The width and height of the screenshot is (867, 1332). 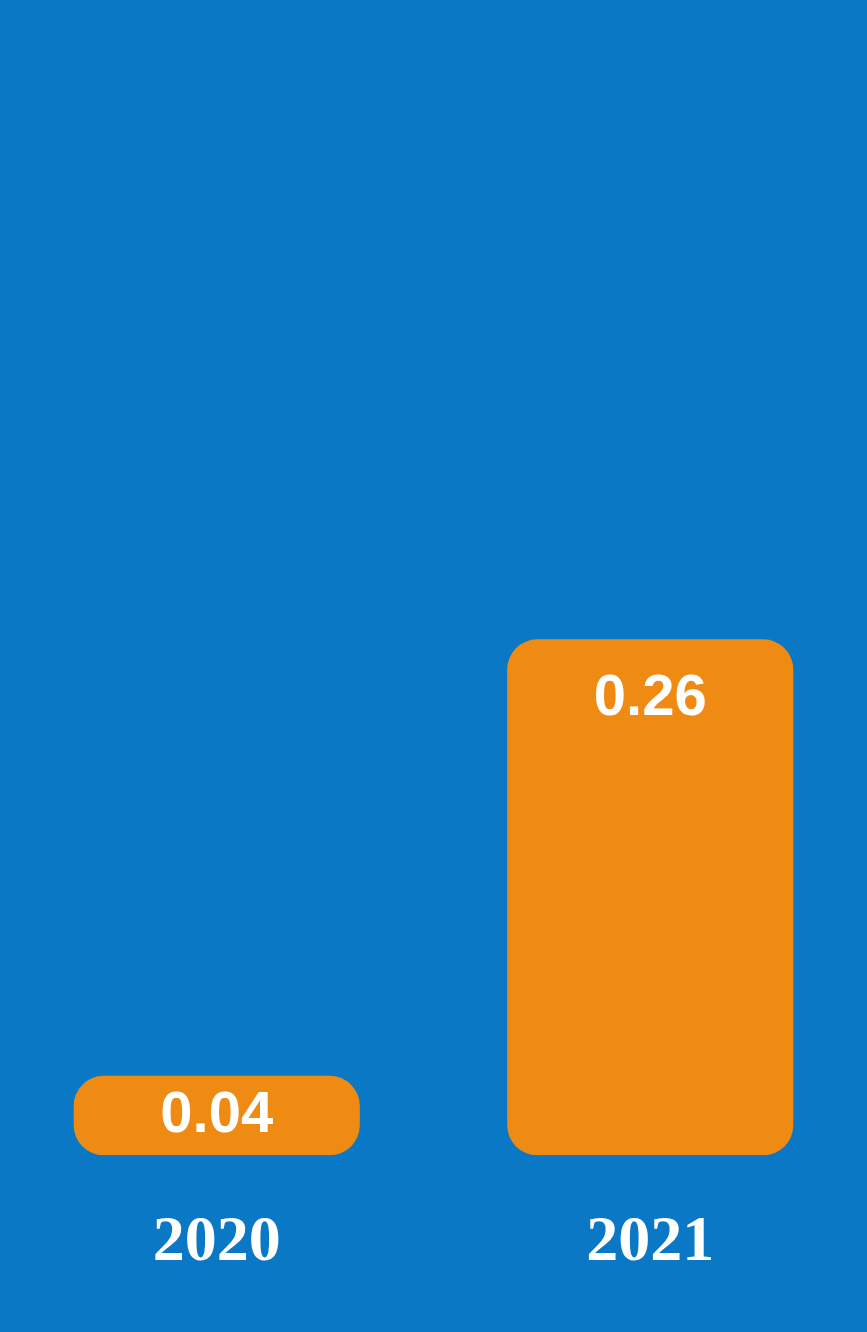 What do you see at coordinates (650, 695) in the screenshot?
I see `data-label: 0.26` at bounding box center [650, 695].